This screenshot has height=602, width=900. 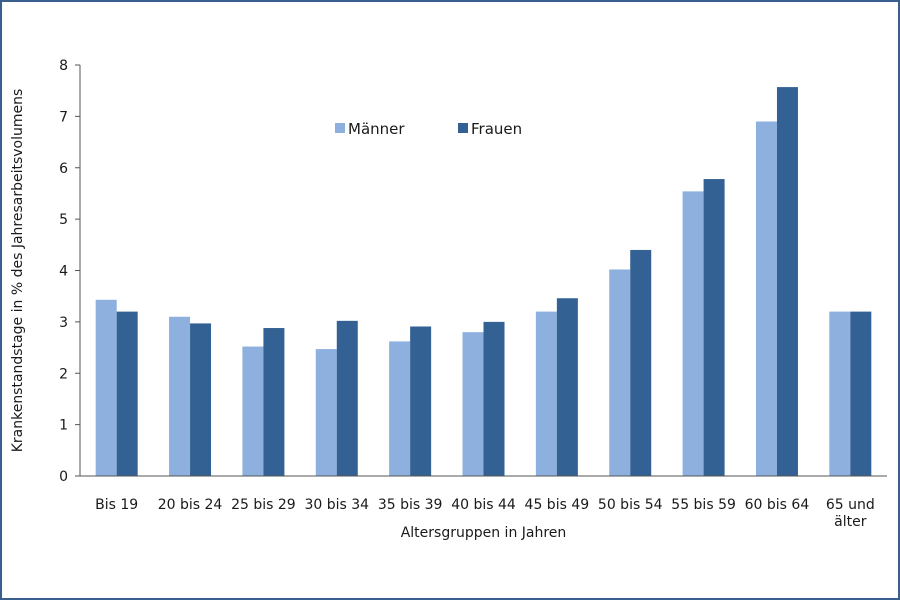 I want to click on legend-swatch-frauen, so click(x=463, y=128).